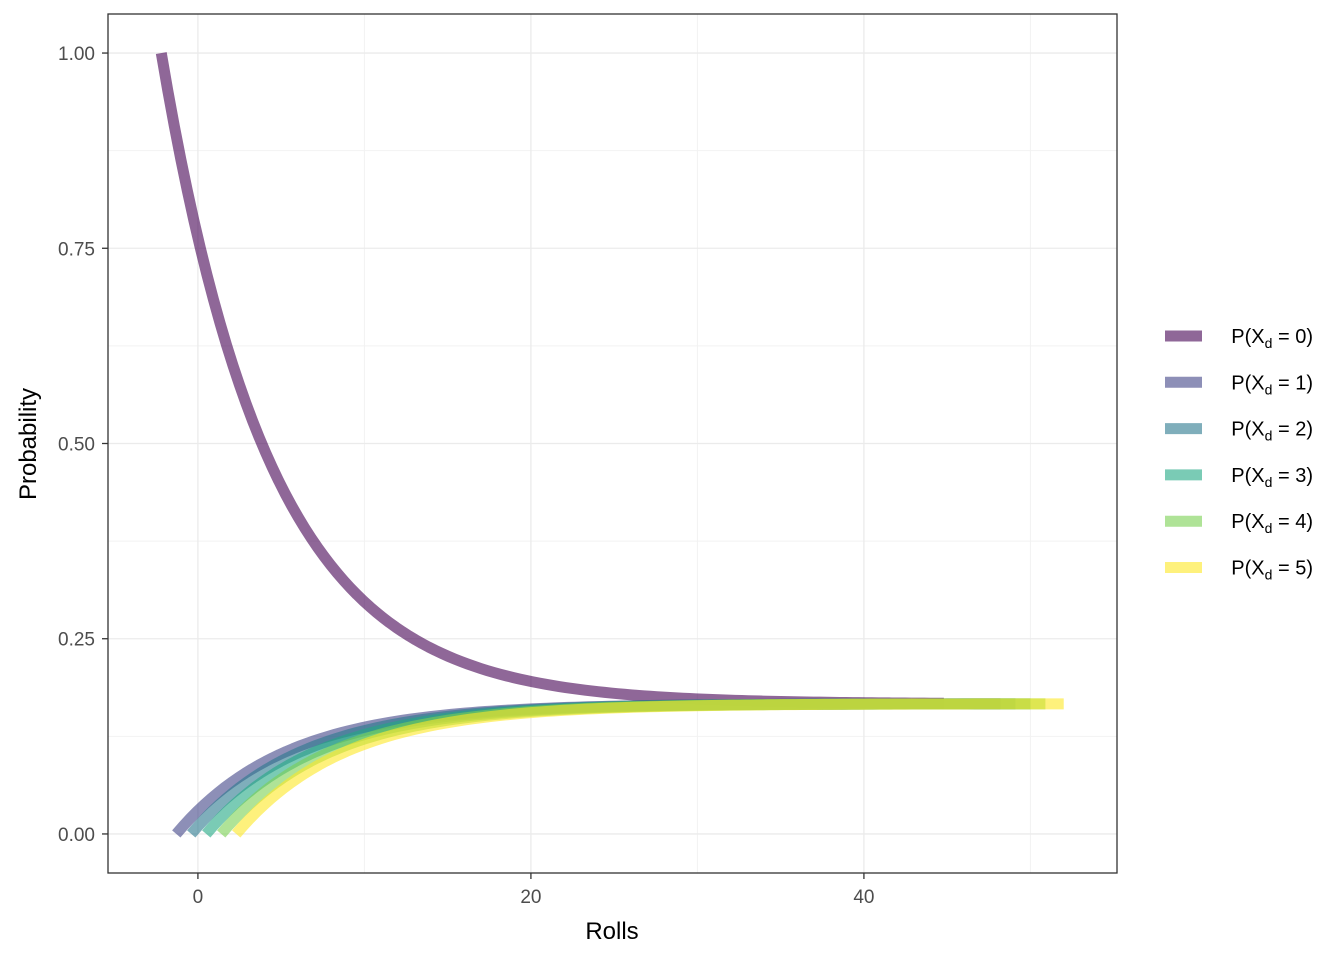  What do you see at coordinates (1272, 338) in the screenshot?
I see `legend-label-0: P(Xd = 0)` at bounding box center [1272, 338].